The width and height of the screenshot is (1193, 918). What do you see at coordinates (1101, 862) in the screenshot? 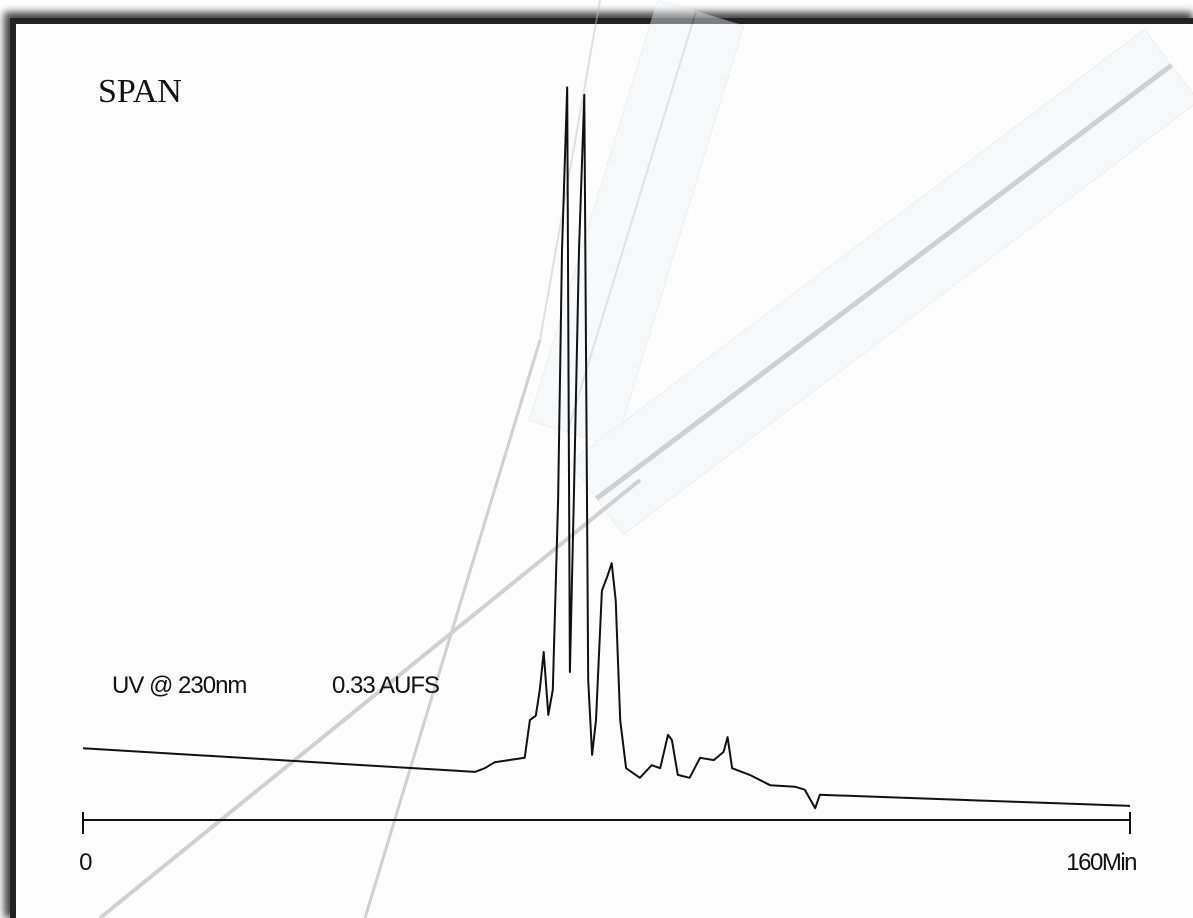
I see `x-tick-label: 160Min` at bounding box center [1101, 862].